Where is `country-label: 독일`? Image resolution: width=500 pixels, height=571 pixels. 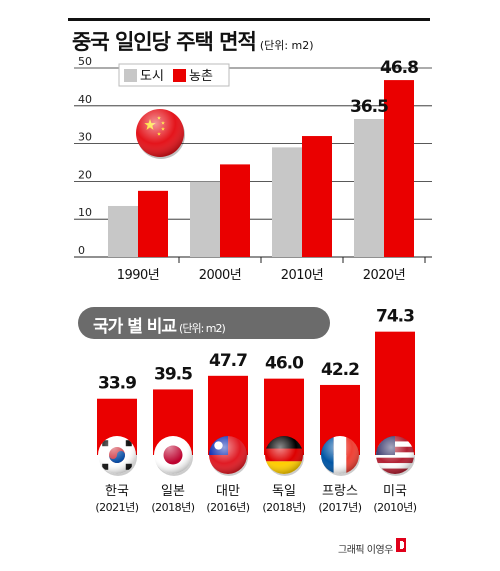
country-label: 독일 is located at coordinates (284, 491).